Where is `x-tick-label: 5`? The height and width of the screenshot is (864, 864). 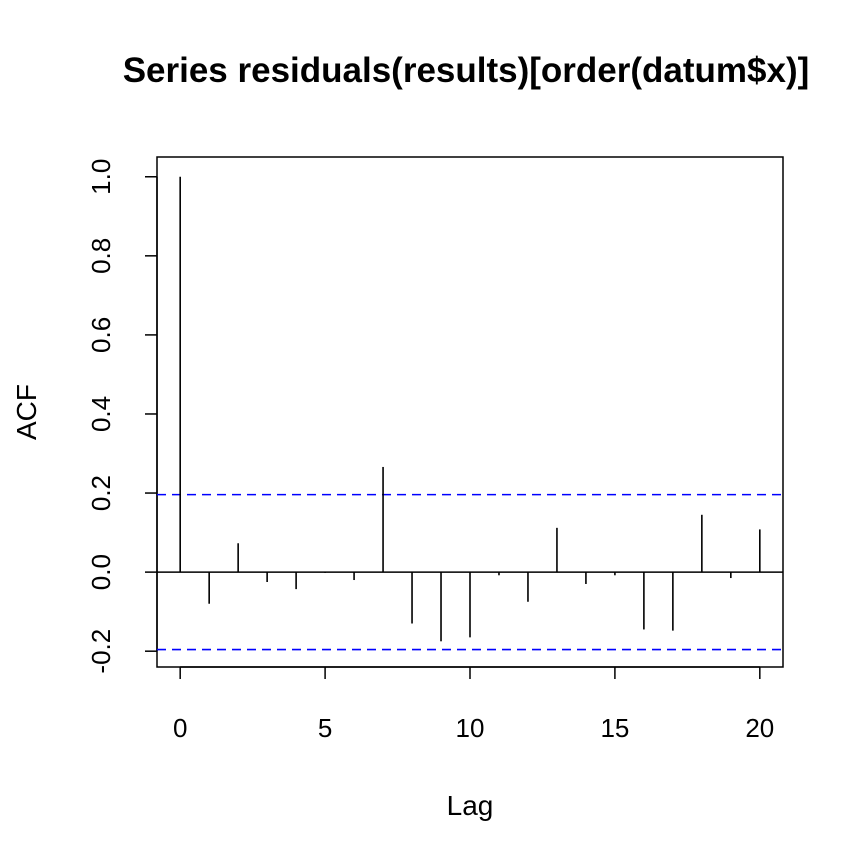
x-tick-label: 5 is located at coordinates (325, 728).